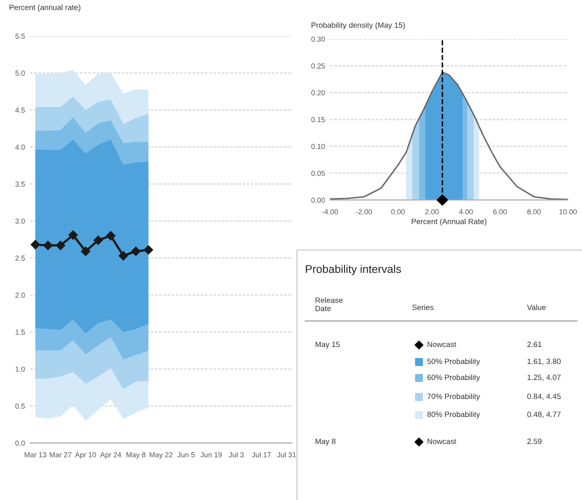 The image size is (582, 500). I want to click on text: Probability intervals, so click(353, 270).